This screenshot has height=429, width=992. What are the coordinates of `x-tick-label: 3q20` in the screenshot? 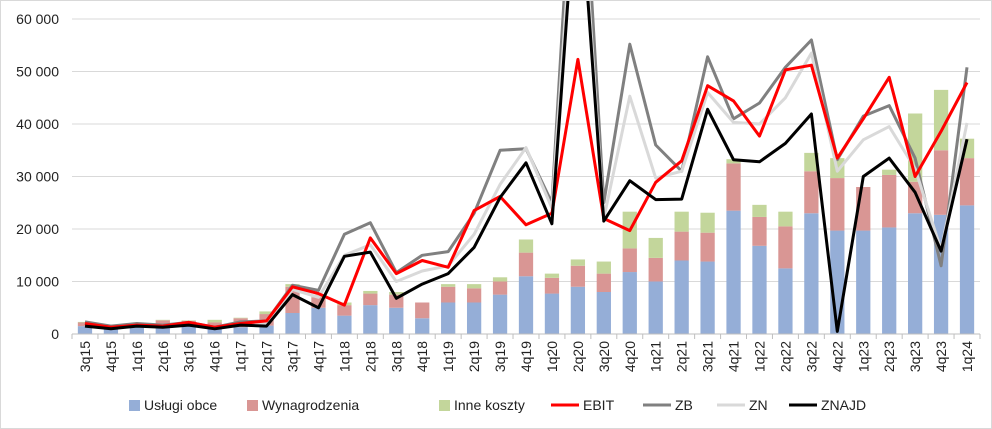 It's located at (604, 356).